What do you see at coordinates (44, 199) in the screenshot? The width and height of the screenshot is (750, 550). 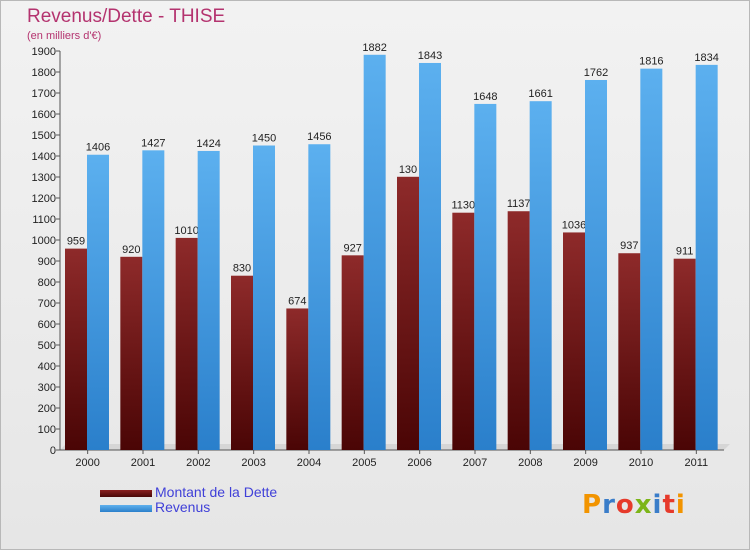 I see `y-tick-label: 1200` at bounding box center [44, 199].